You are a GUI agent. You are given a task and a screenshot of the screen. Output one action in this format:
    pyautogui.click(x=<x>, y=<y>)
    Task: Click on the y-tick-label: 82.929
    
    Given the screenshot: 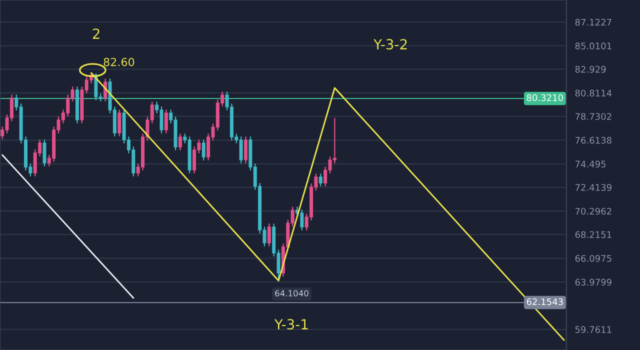 What is the action you would take?
    pyautogui.click(x=590, y=69)
    